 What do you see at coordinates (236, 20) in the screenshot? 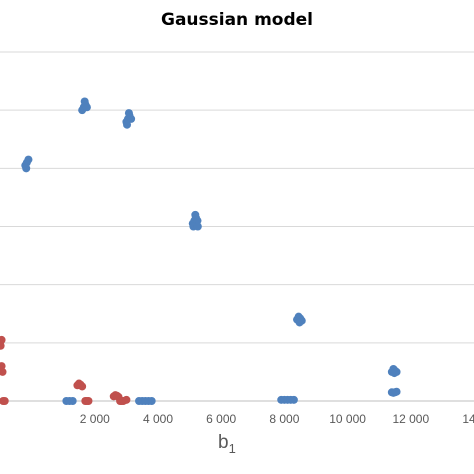
I see `chart-title: Gaussian model` at bounding box center [236, 20].